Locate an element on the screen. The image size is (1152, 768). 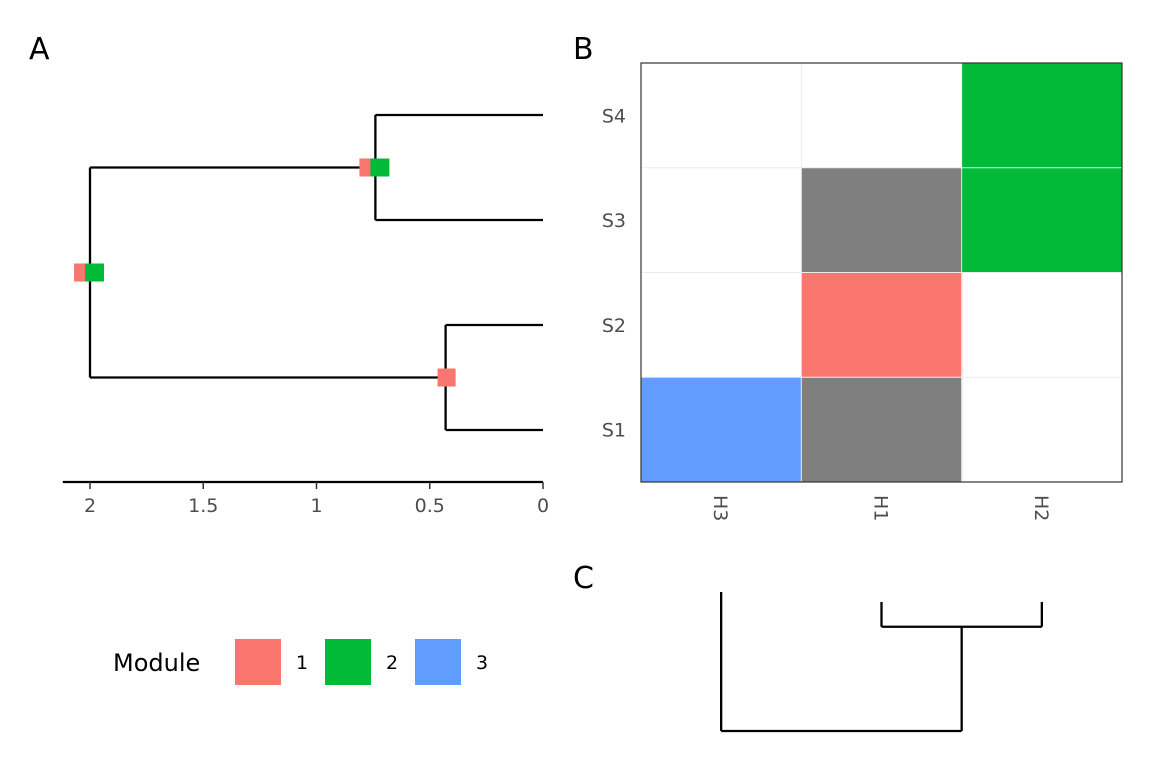
legend-label: 1 is located at coordinates (302, 663).